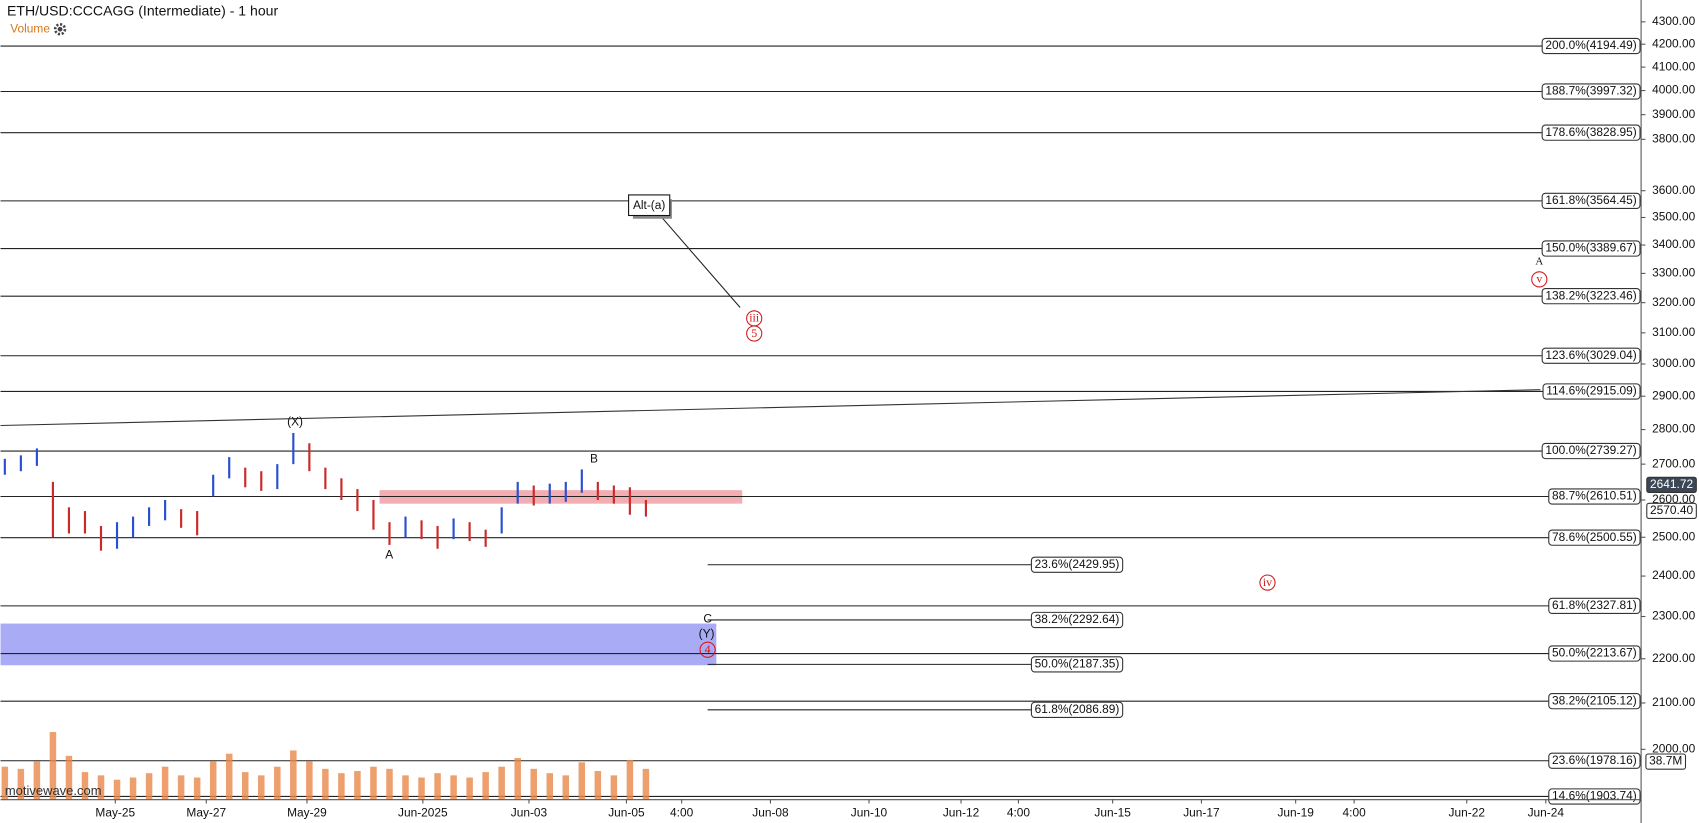 This screenshot has width=1699, height=823. I want to click on fib-label-group: 100.0%(2739.27), so click(1591, 451).